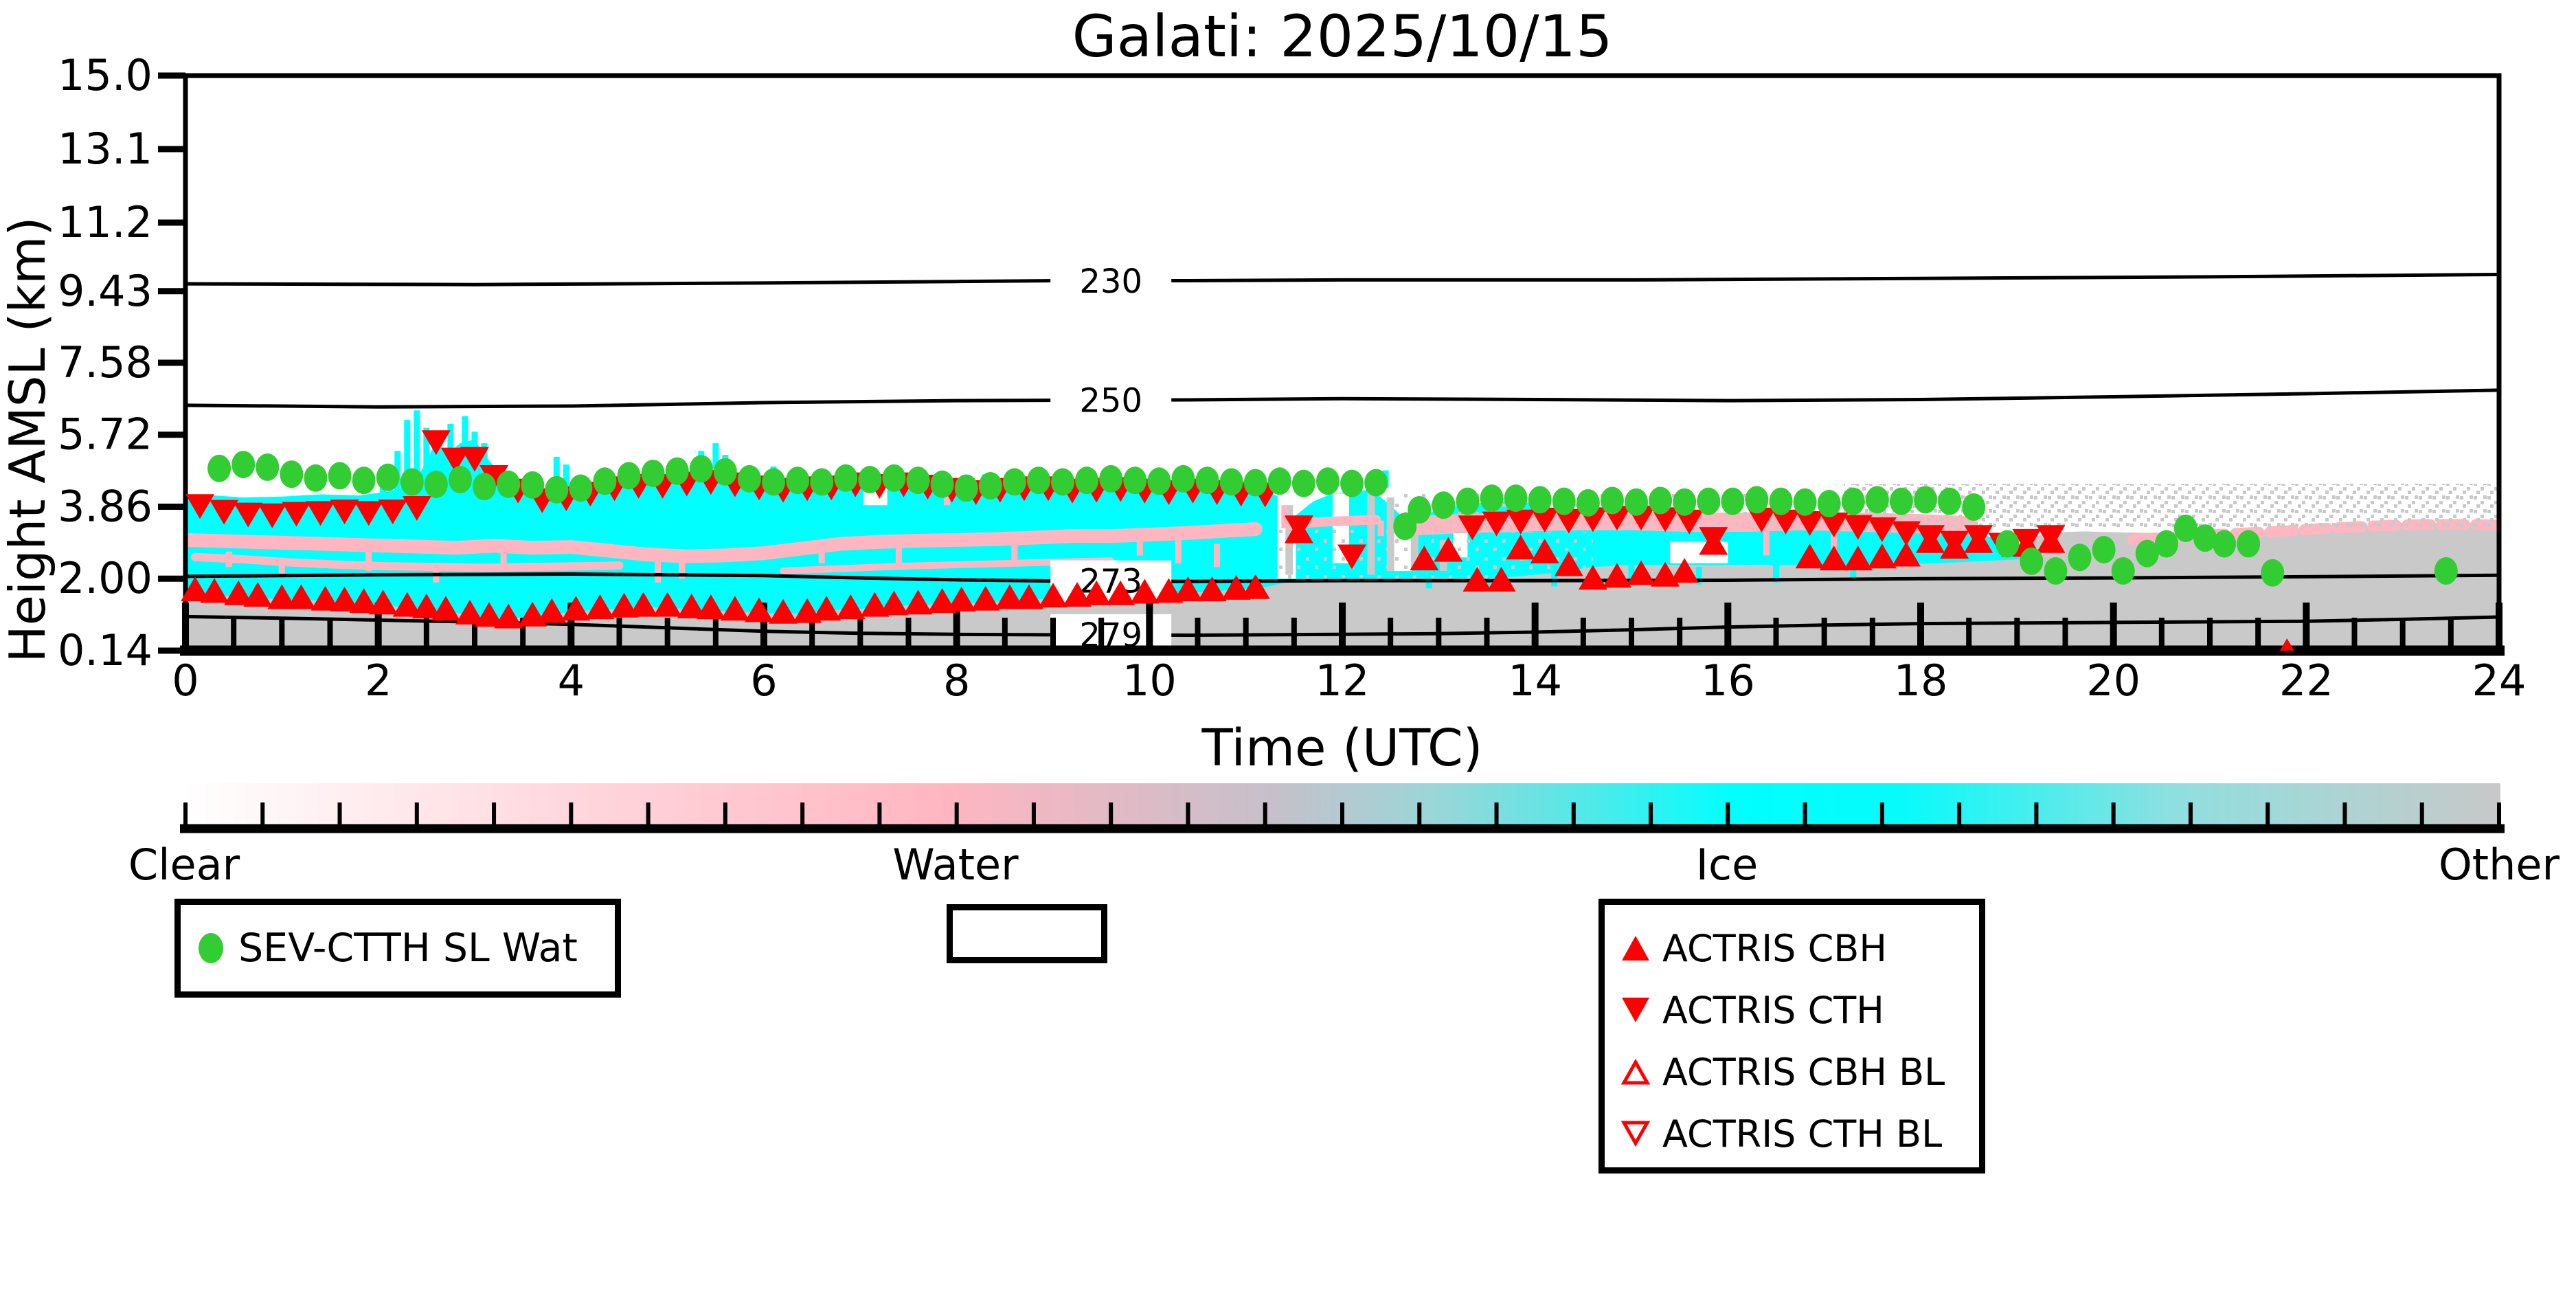 This screenshot has width=2576, height=1291. What do you see at coordinates (28, 439) in the screenshot?
I see `y-axis-label: Height AMSL (km)` at bounding box center [28, 439].